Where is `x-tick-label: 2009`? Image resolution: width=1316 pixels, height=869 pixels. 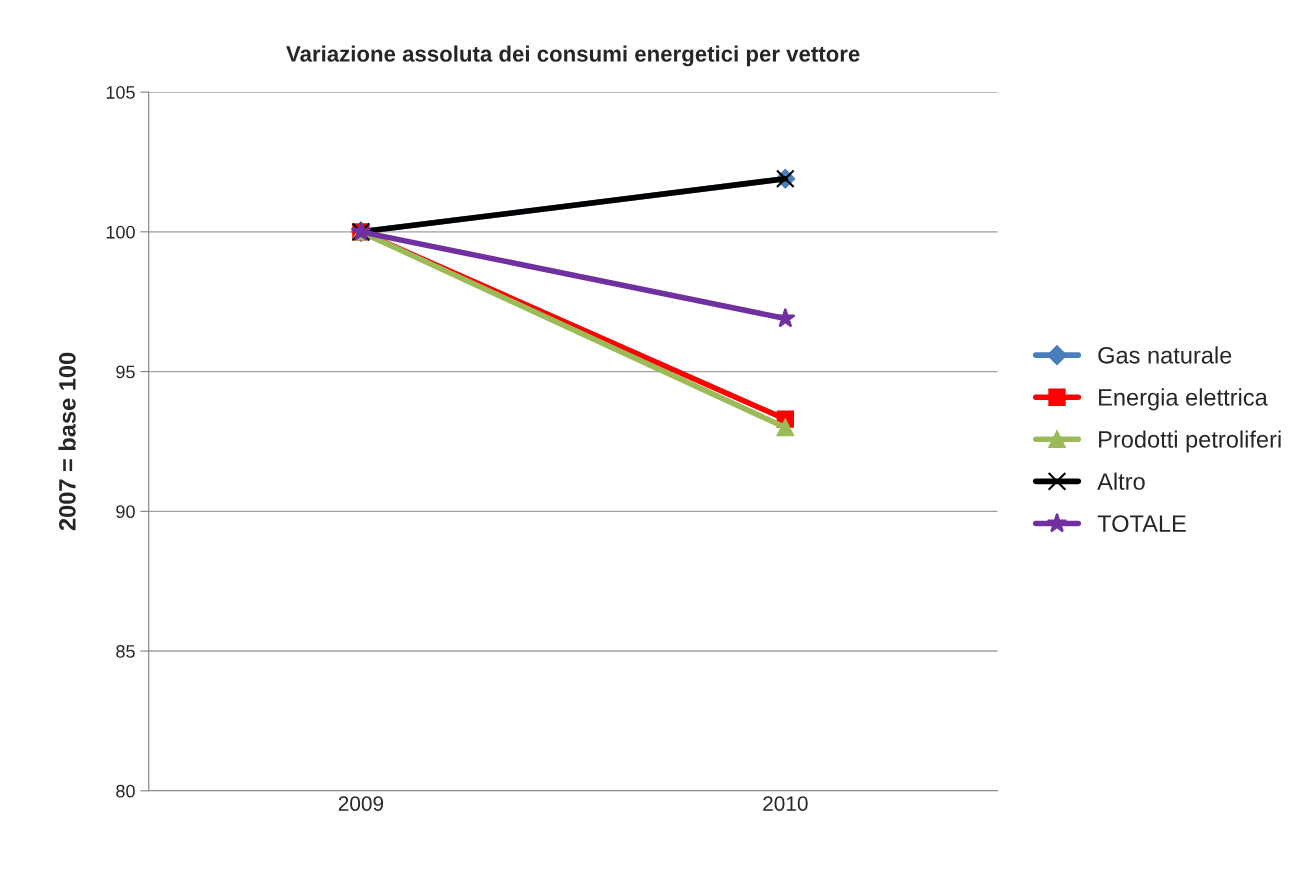
x-tick-label: 2009 is located at coordinates (361, 803).